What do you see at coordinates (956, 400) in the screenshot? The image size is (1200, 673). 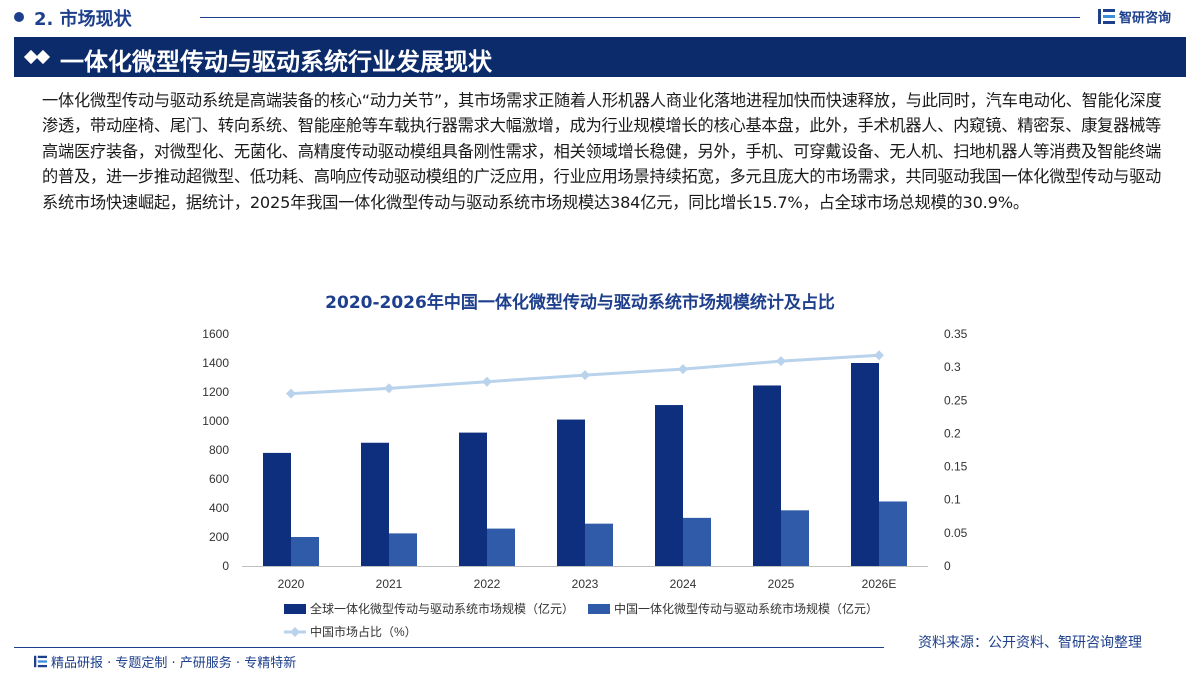 I see `y-right-tick-label: 0.25` at bounding box center [956, 400].